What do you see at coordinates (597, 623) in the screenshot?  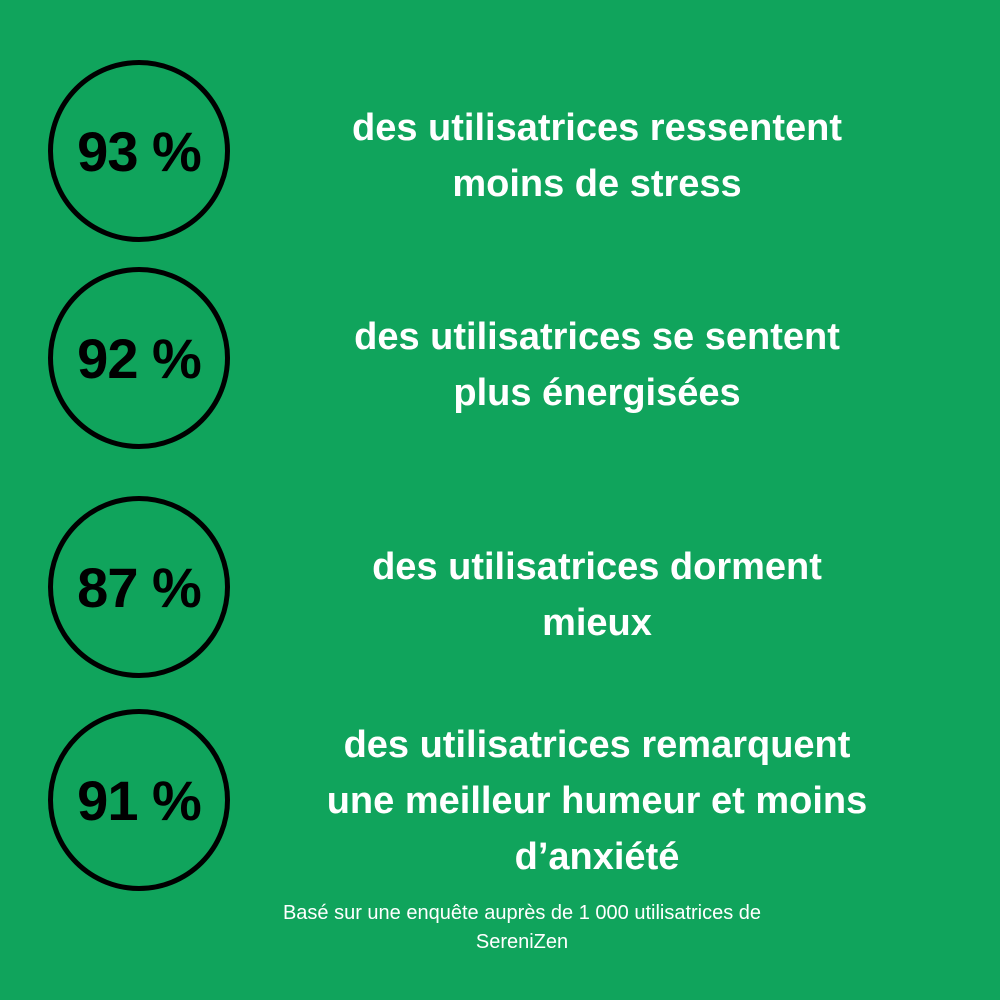 I see `stat-description-3-line-2: mieux` at bounding box center [597, 623].